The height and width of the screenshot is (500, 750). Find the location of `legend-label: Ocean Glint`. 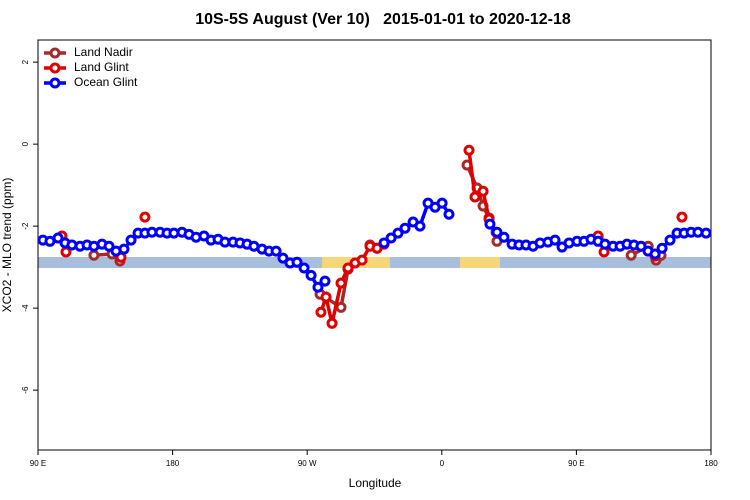

legend-label: Ocean Glint is located at coordinates (106, 82).